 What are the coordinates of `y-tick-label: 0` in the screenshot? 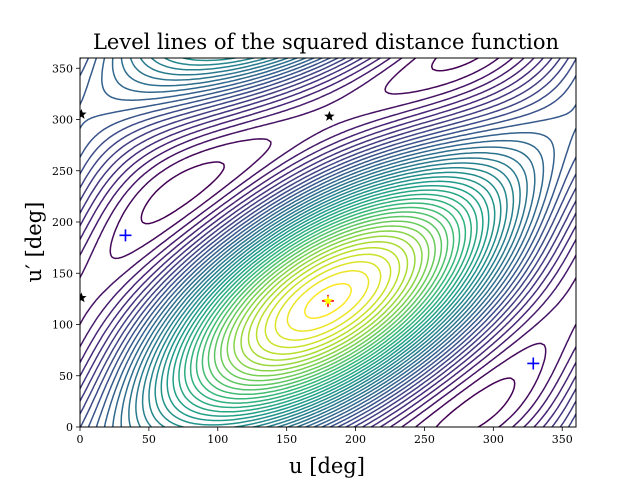 It's located at (69, 427).